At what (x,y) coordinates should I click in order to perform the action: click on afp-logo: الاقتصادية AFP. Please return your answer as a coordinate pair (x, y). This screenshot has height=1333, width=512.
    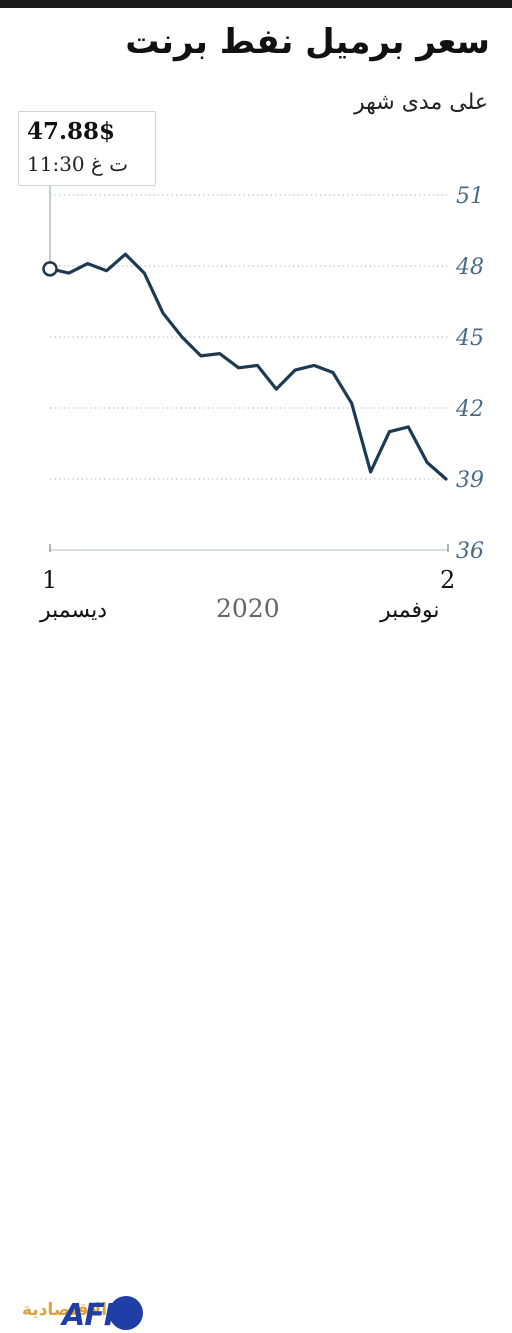
    Looking at the image, I should click on (76, 990).